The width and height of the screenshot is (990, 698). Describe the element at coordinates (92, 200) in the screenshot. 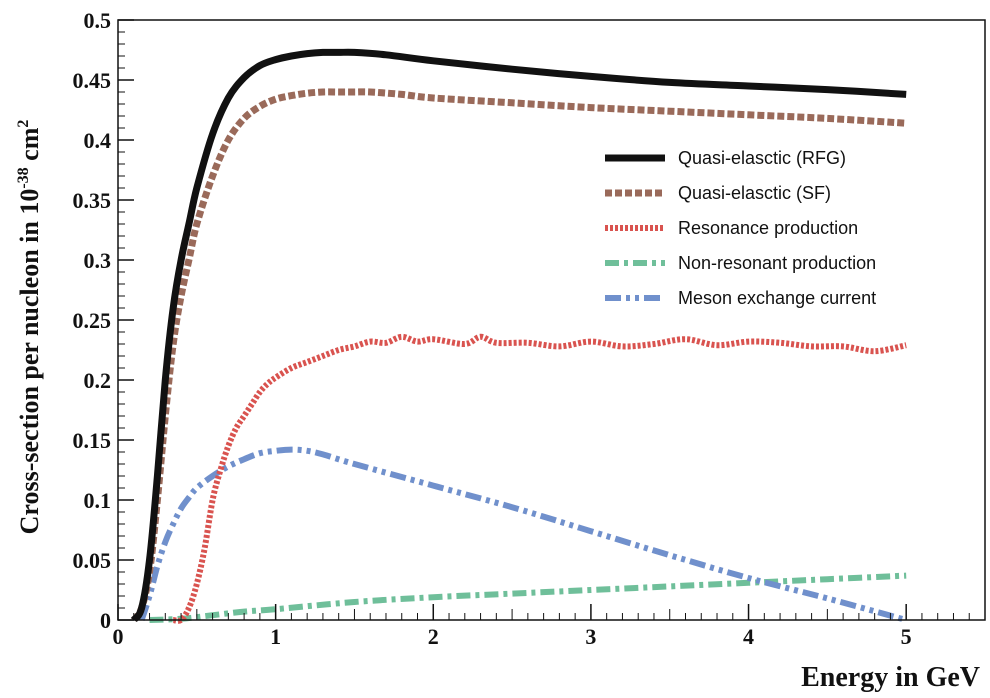

I see `y-tick-label: 0.35` at that location.